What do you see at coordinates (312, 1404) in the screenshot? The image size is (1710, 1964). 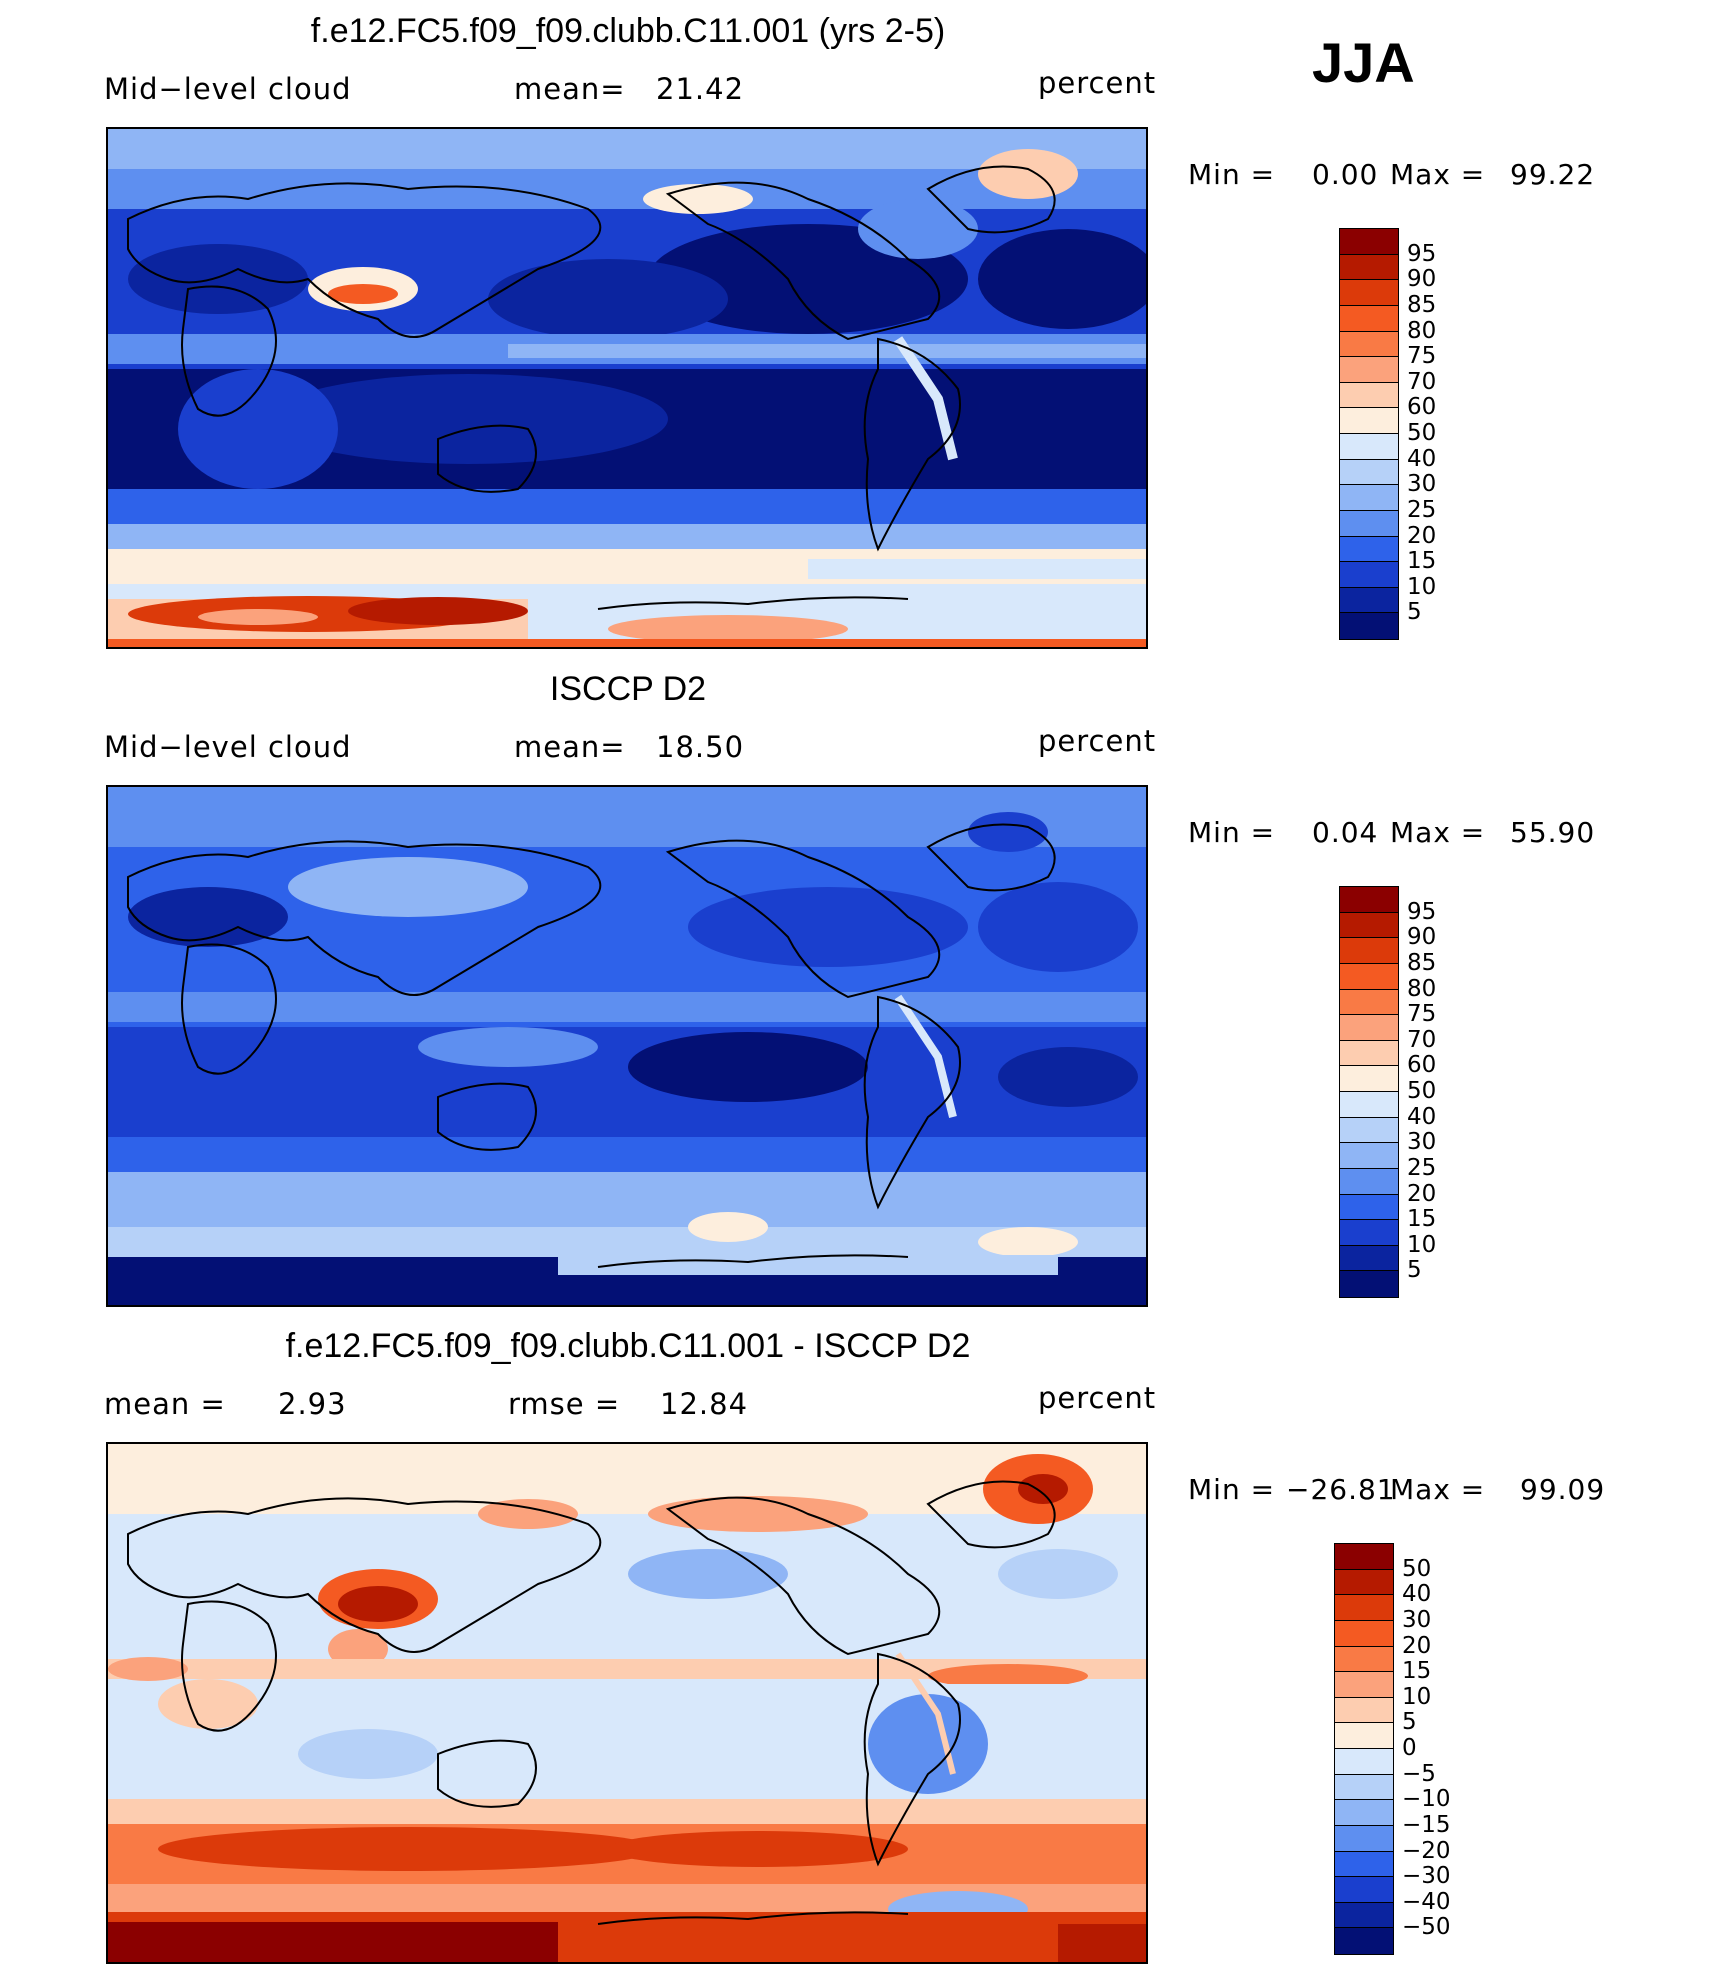 I see `panel3-mean-value: 2.93` at bounding box center [312, 1404].